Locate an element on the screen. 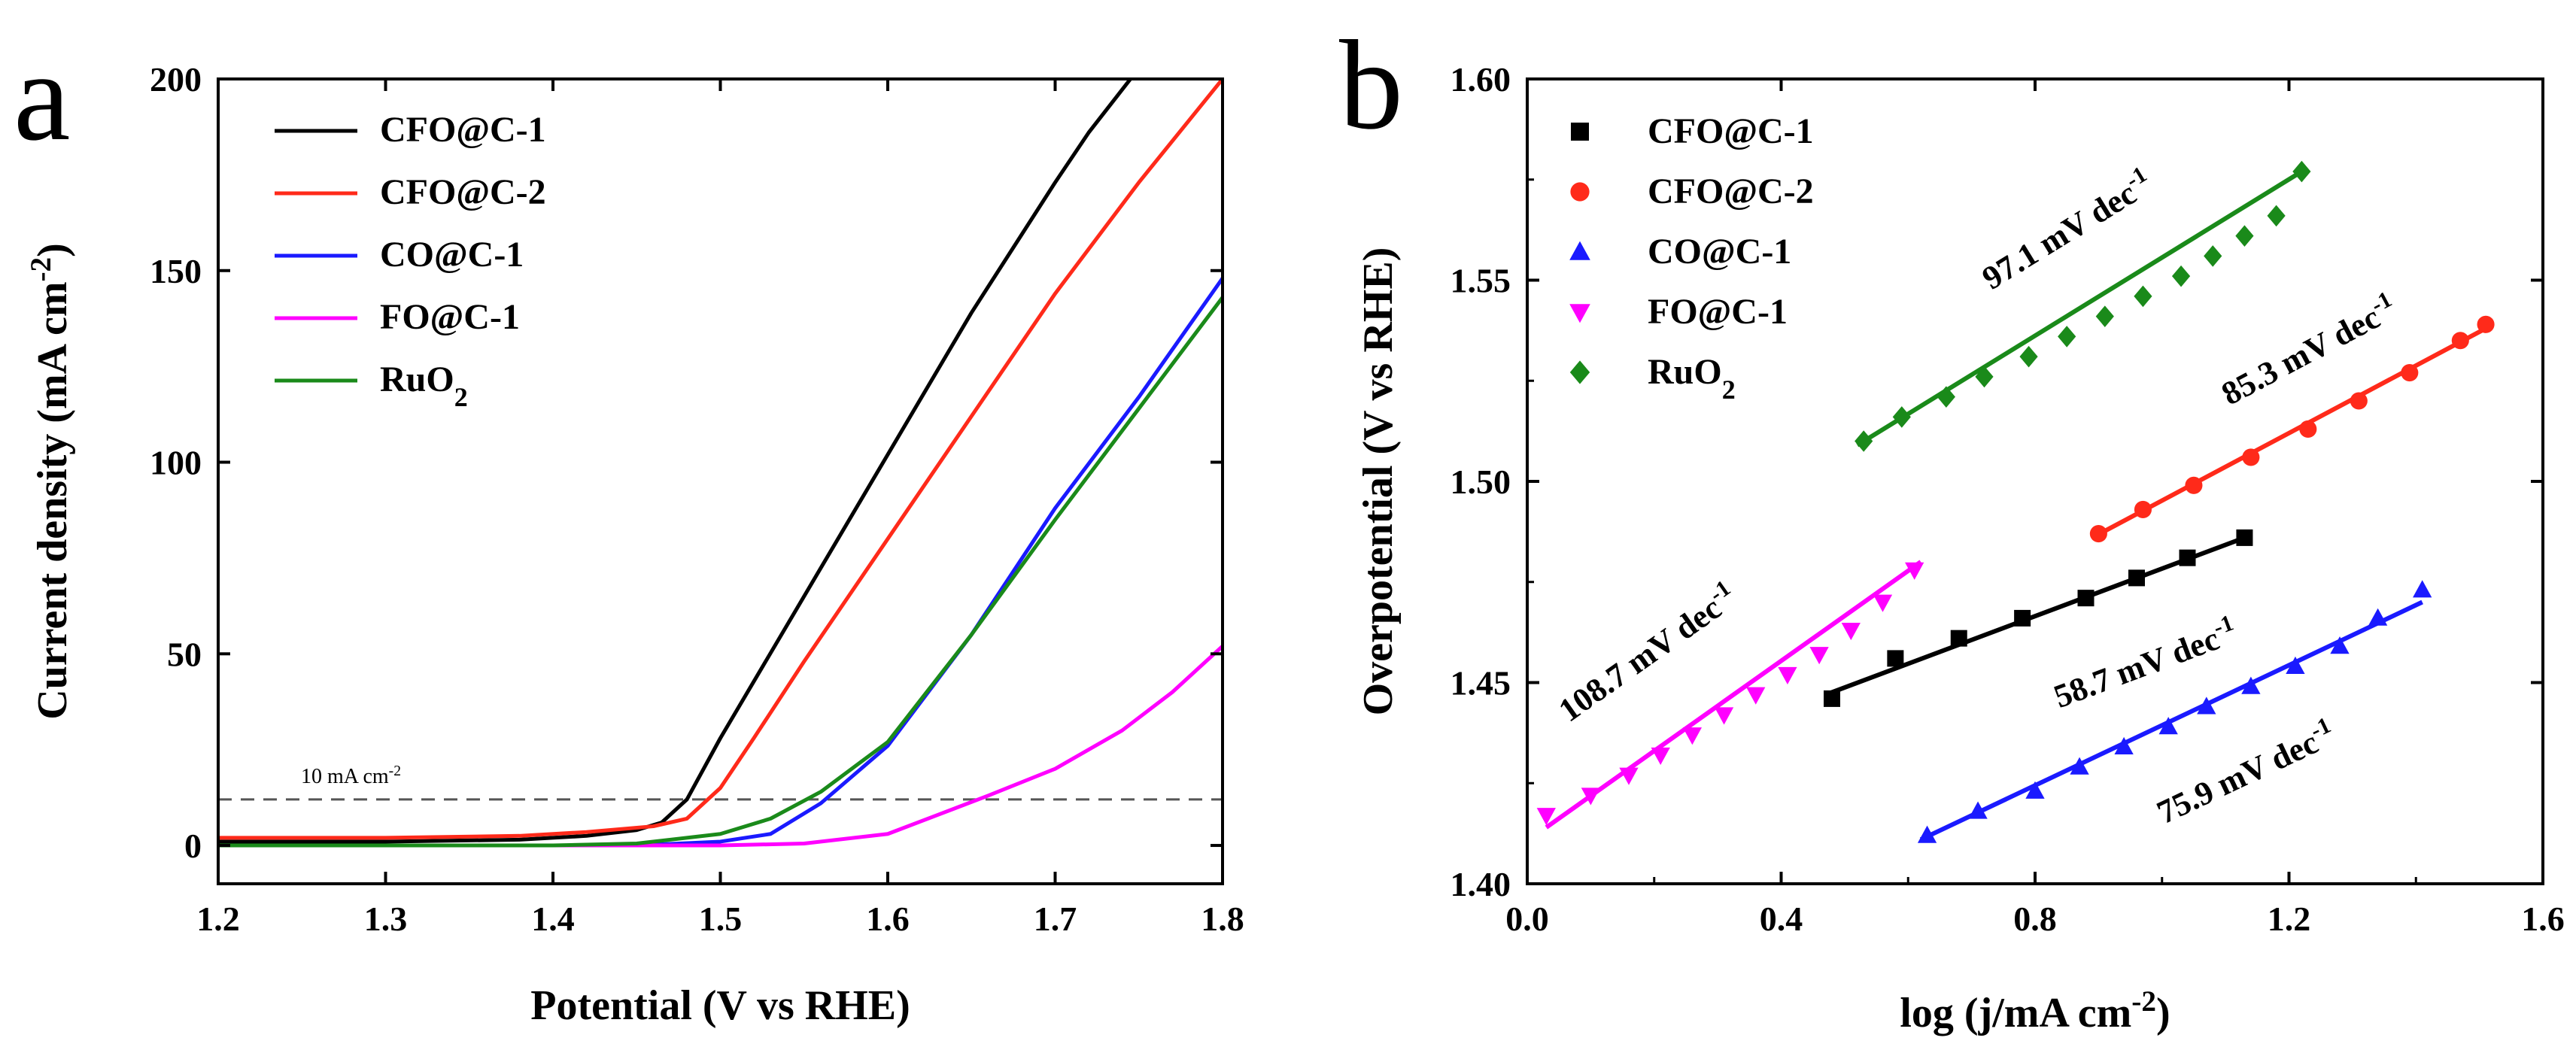 This screenshot has width=2576, height=1053. legend-label-cfo-c-1: CFO@C-1 is located at coordinates (1731, 131).